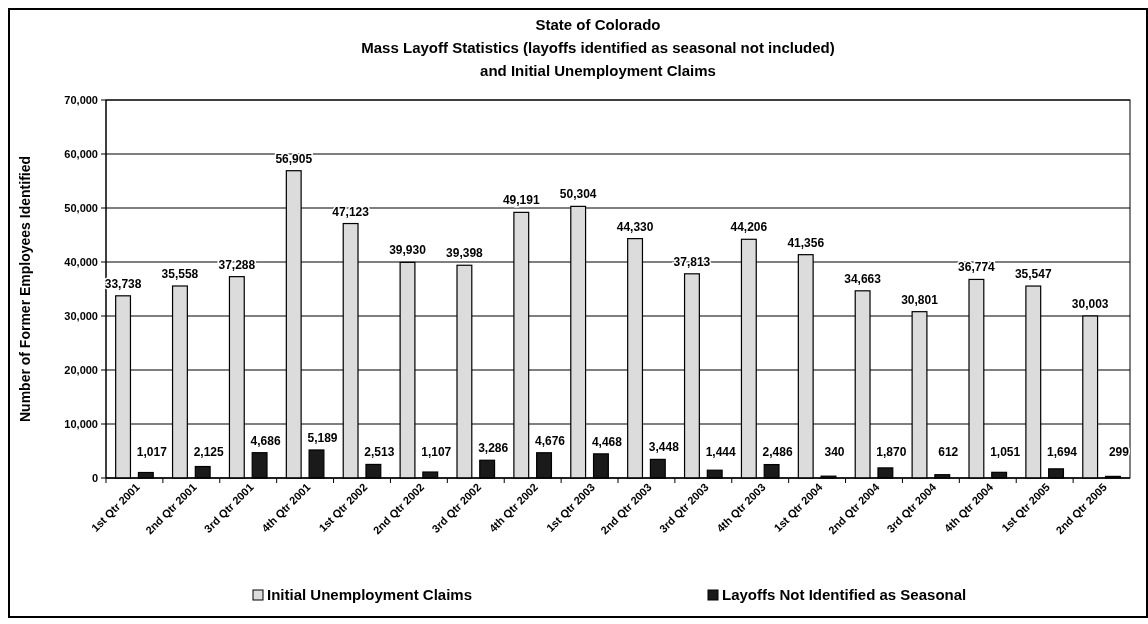 This screenshot has width=1148, height=624. What do you see at coordinates (1033, 274) in the screenshot?
I see `data-label: 35,547` at bounding box center [1033, 274].